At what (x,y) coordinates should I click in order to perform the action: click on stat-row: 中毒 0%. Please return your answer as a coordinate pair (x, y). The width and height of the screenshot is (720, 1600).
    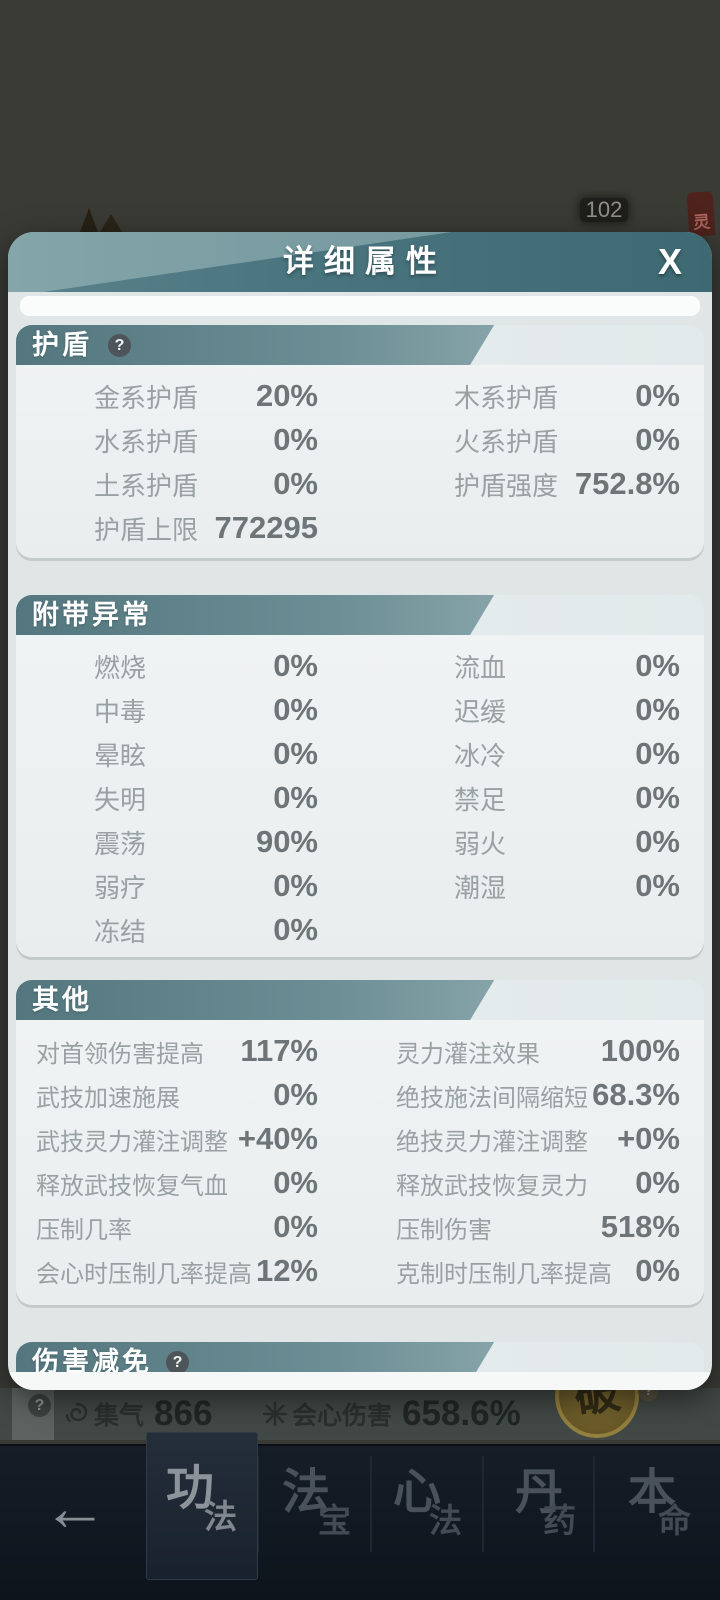
    Looking at the image, I should click on (206, 709).